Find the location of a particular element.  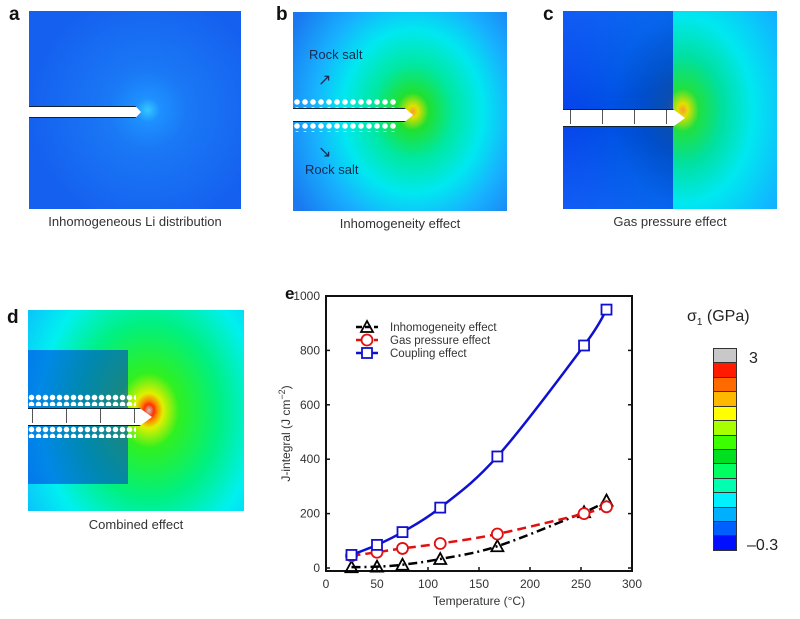

y-tick-label: 200 is located at coordinates (310, 514).